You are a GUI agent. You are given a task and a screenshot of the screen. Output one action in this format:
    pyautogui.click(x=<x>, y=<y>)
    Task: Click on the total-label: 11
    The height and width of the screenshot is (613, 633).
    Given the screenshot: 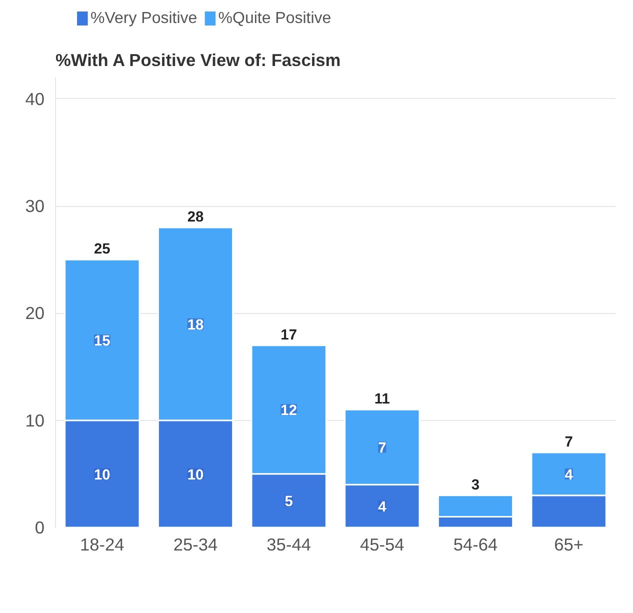 What is the action you would take?
    pyautogui.click(x=382, y=400)
    